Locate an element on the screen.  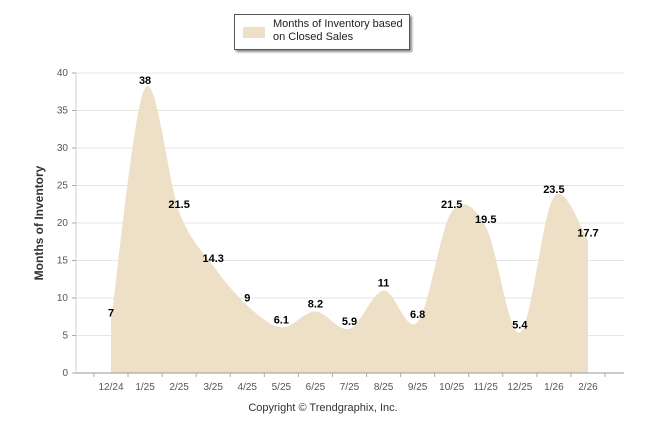
x-tick-label: 12/25 is located at coordinates (519, 387).